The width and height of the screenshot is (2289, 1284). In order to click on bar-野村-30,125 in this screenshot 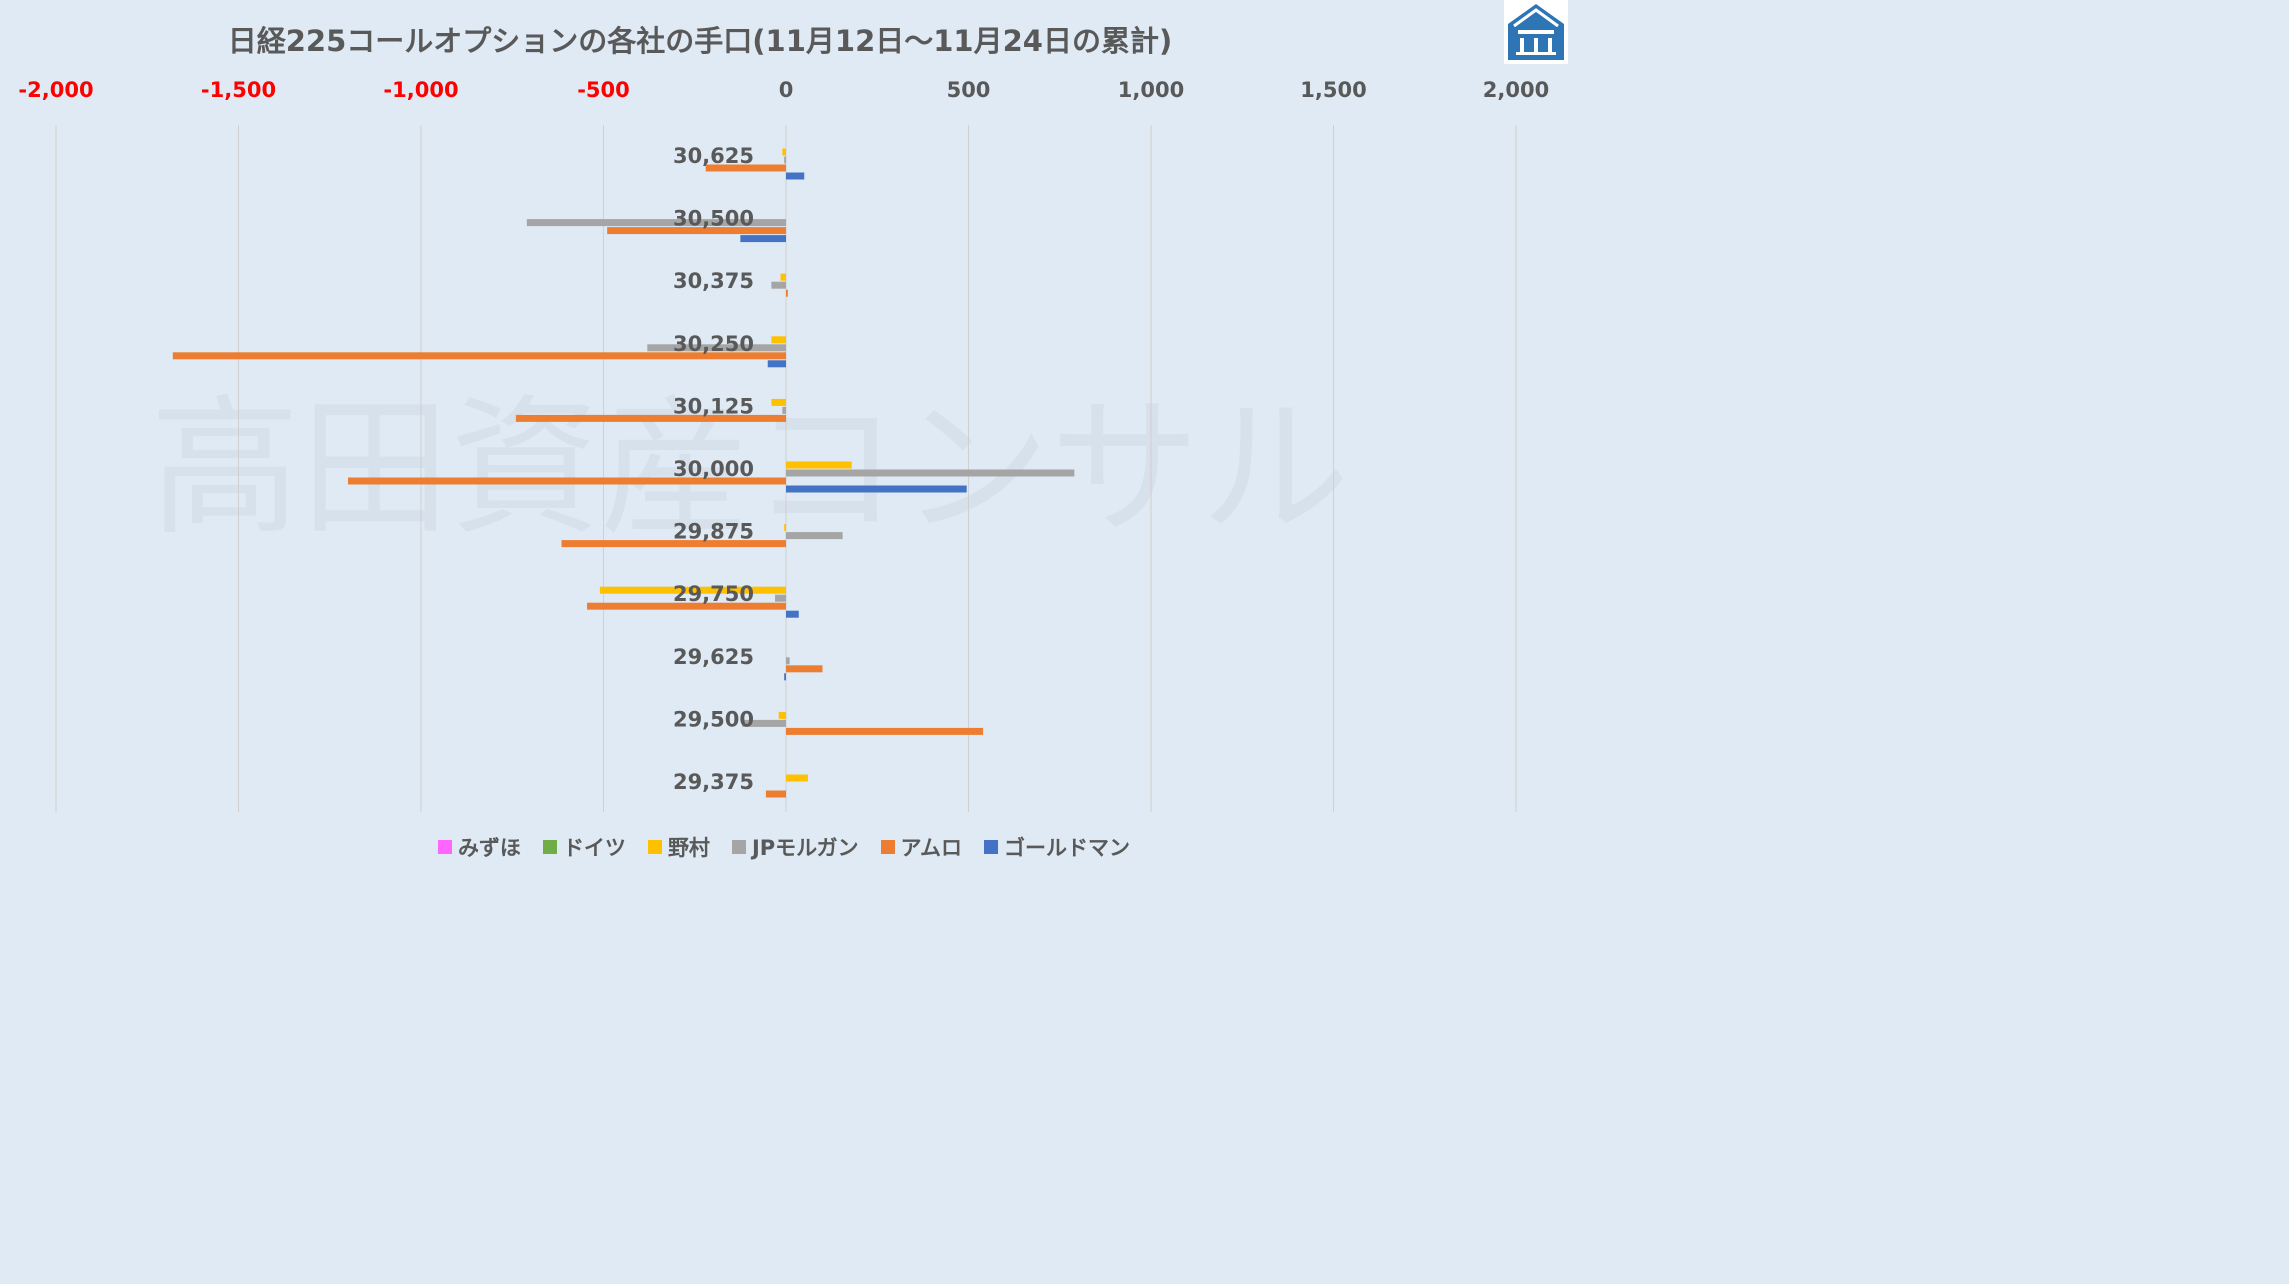, I will do `click(778, 402)`.